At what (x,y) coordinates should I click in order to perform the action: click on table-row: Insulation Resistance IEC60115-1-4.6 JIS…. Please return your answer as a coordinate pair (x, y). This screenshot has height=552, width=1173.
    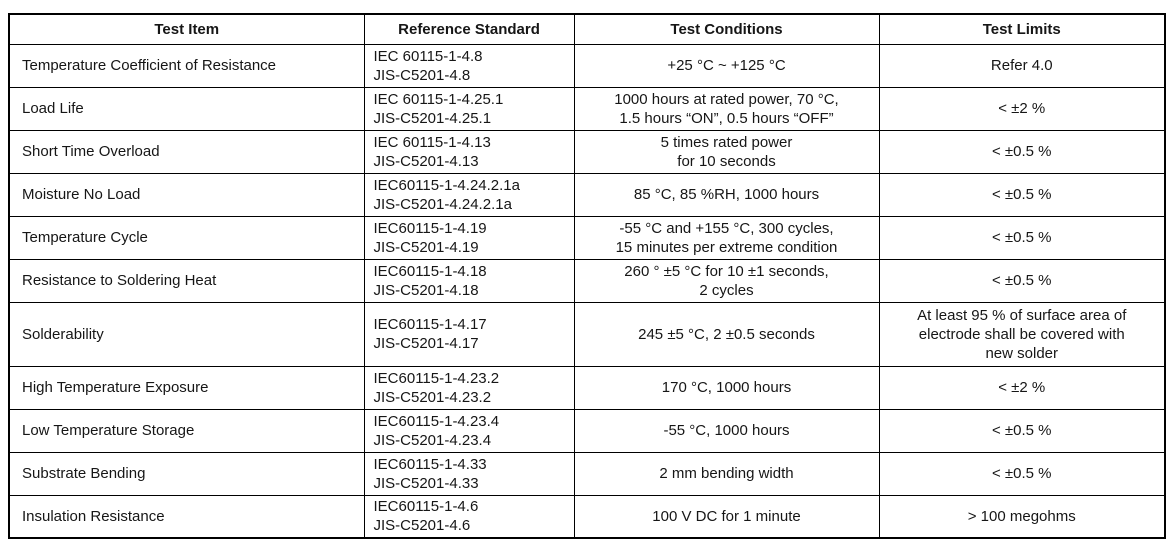
    Looking at the image, I should click on (587, 516).